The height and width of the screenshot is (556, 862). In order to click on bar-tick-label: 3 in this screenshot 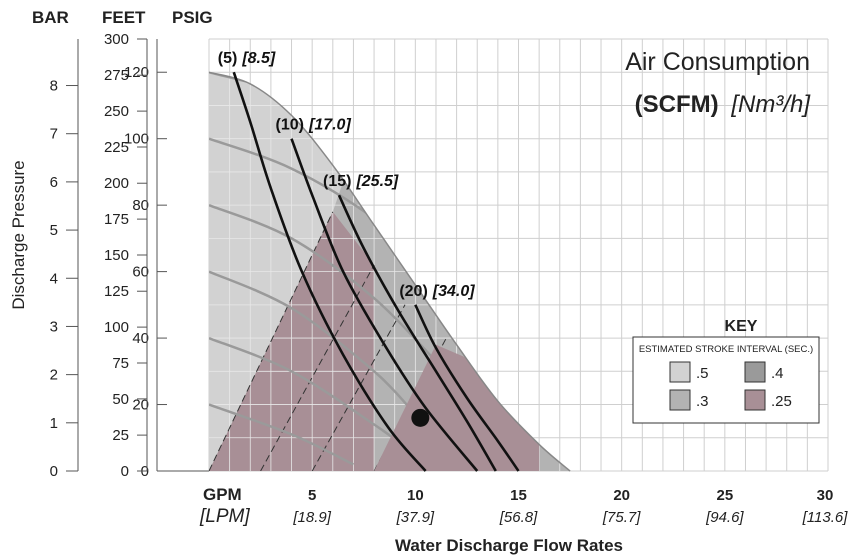, I will do `click(54, 326)`.